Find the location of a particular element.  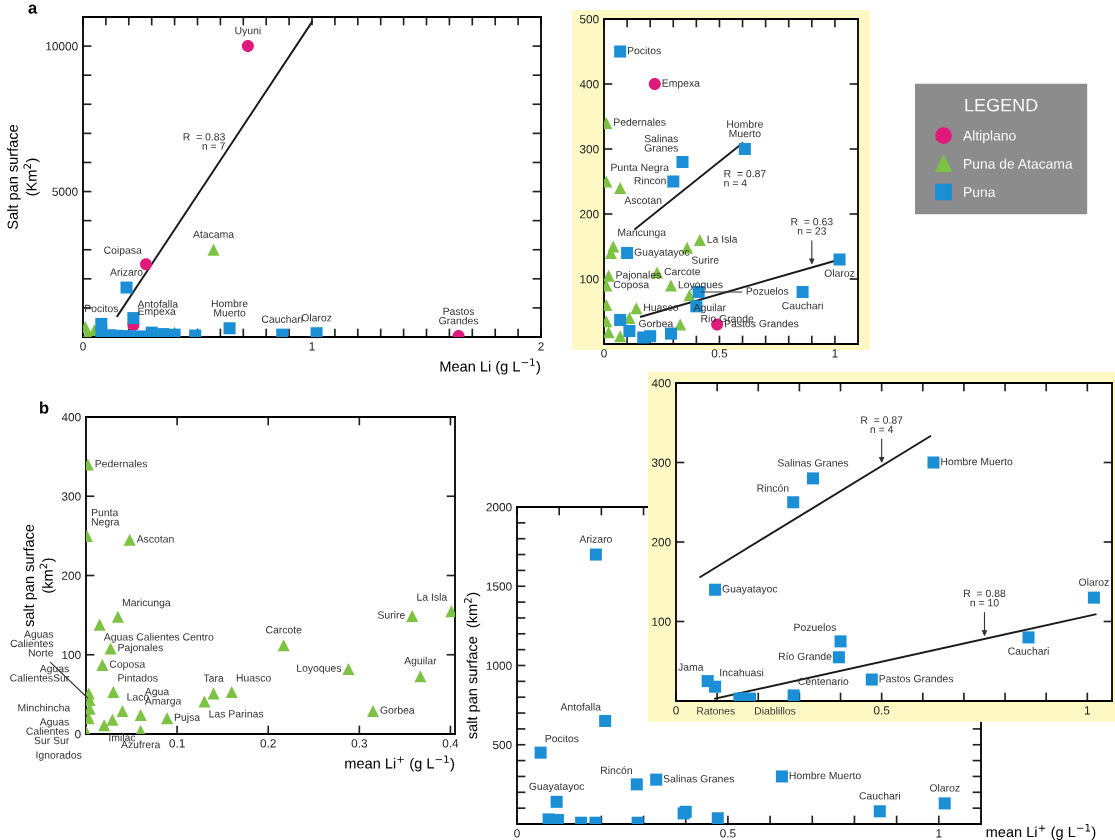

annotation: Pozuelos is located at coordinates (767, 291).